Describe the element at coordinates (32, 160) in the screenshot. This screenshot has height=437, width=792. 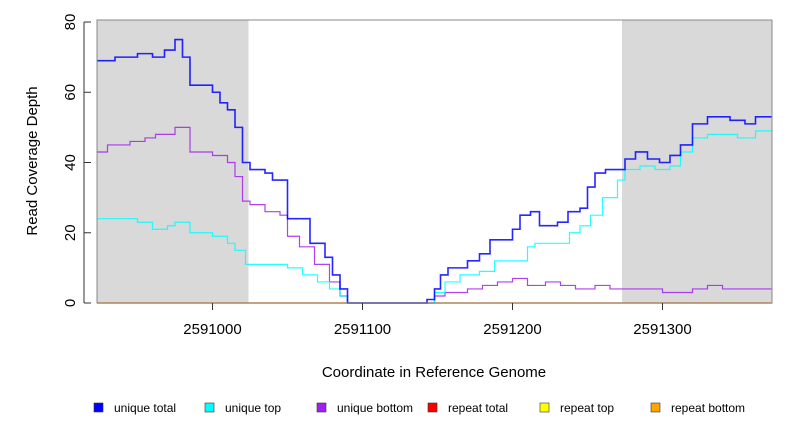
I see `y-axis-label: Read Coverage Depth` at that location.